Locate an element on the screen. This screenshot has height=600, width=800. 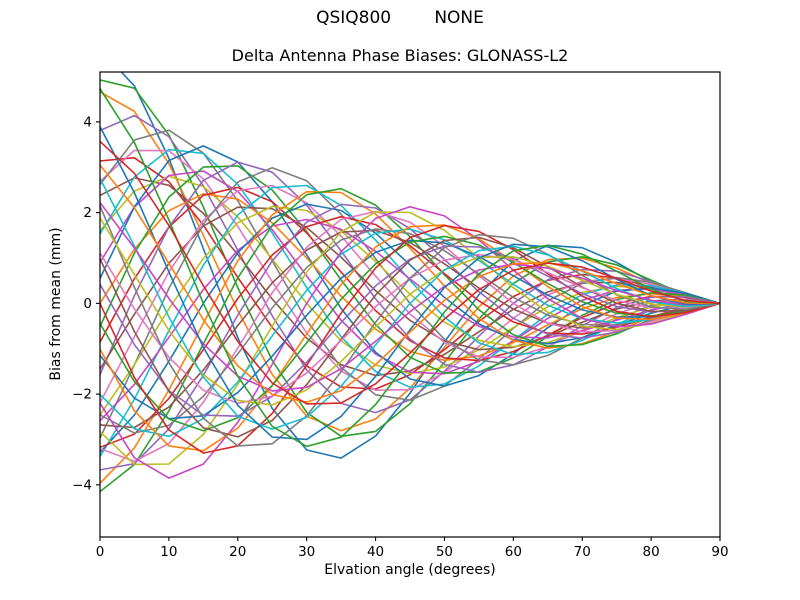
x-tick-label: 50 is located at coordinates (444, 552).